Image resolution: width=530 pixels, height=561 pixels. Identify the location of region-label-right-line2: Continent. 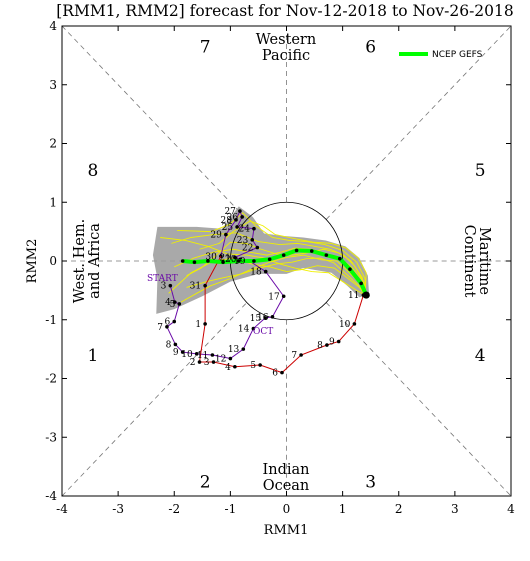
(469, 261).